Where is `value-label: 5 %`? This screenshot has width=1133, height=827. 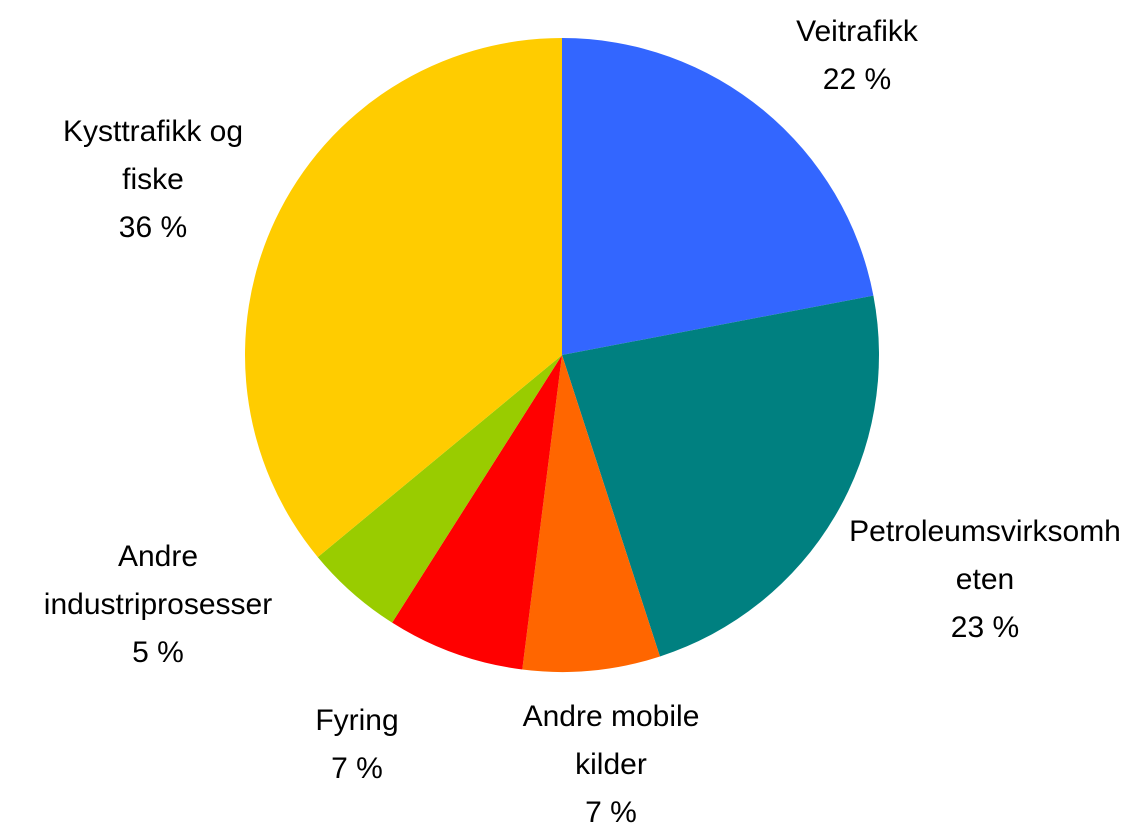 value-label: 5 % is located at coordinates (158, 652).